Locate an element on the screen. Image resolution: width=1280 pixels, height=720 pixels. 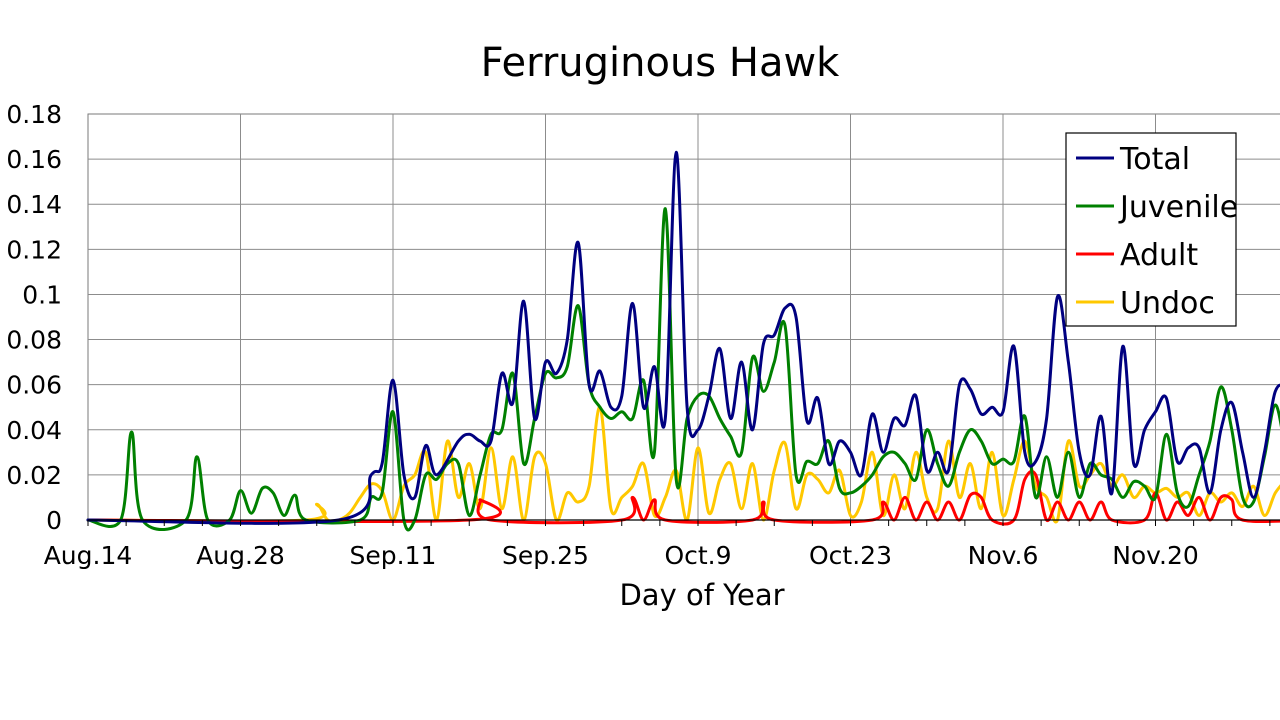
legend-label-juvenile: Juvenile is located at coordinates (1178, 207).